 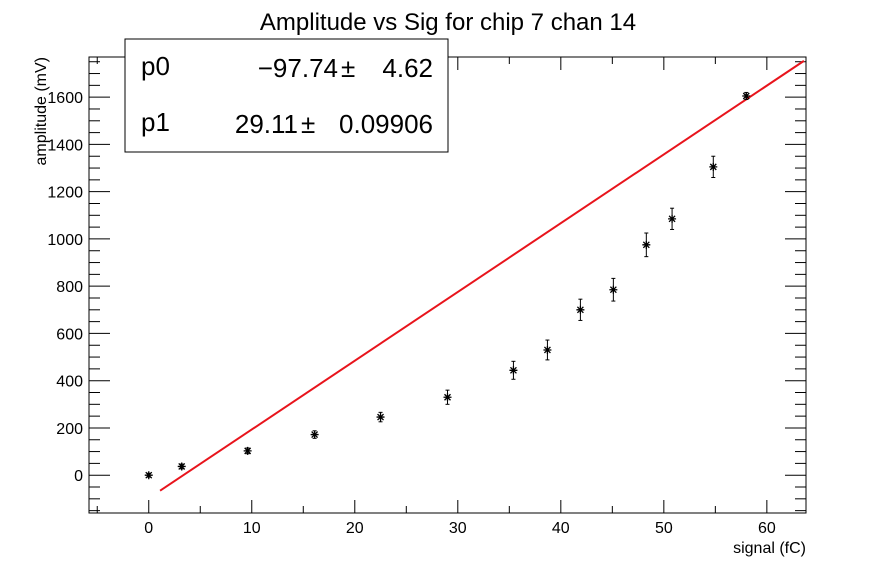 I want to click on x-tick-label: 50, so click(x=664, y=528).